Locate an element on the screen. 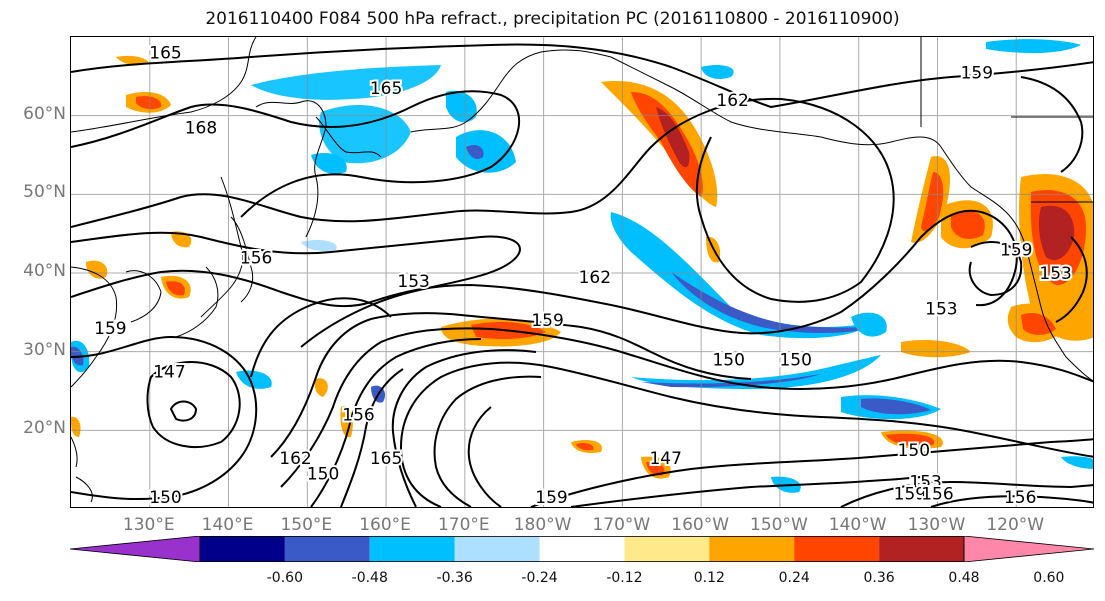 The width and height of the screenshot is (1105, 601). colorbar-tick-label: 0.36 is located at coordinates (879, 578).